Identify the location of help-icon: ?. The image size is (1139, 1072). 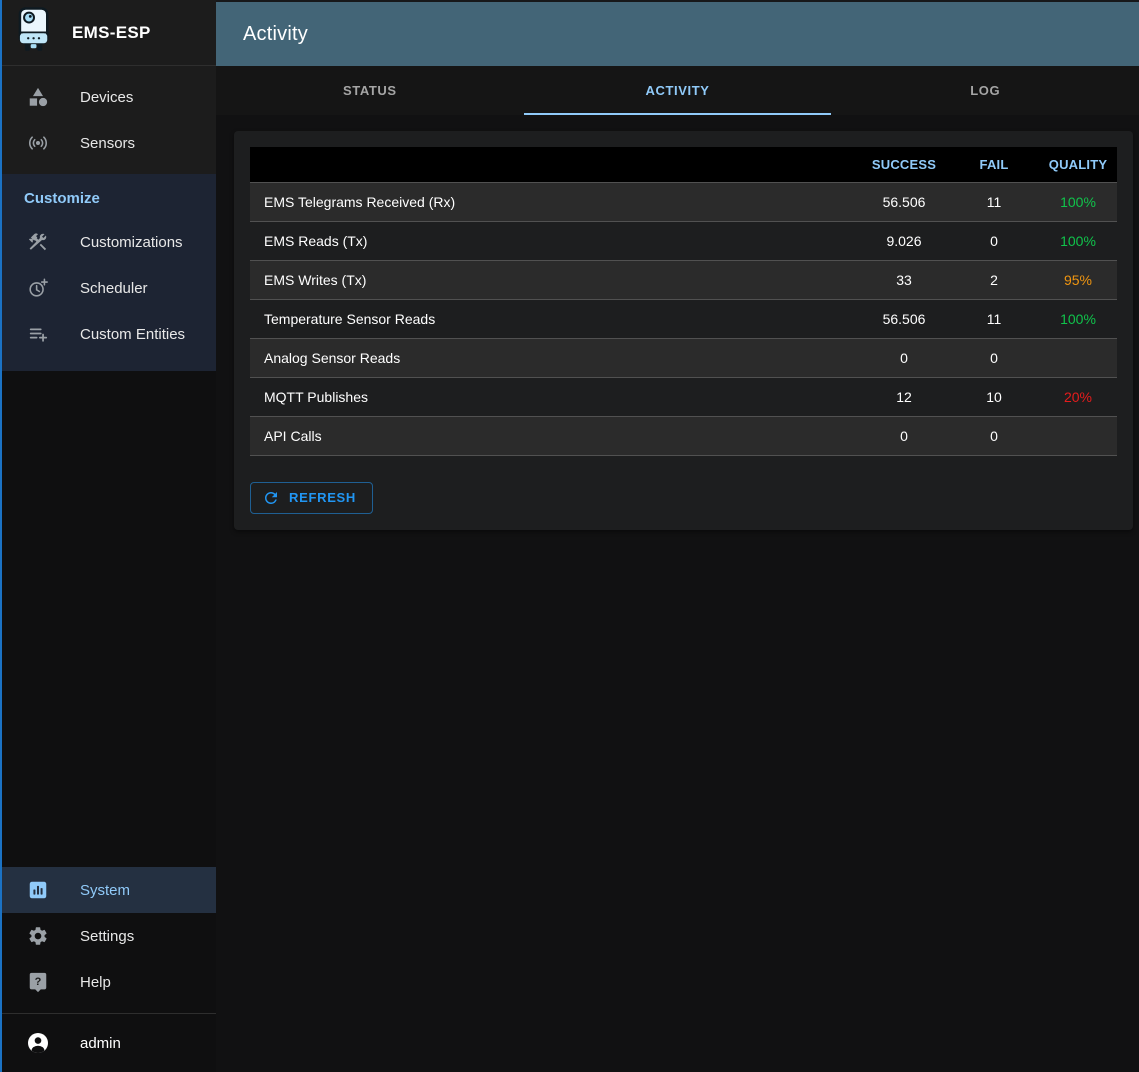
(38, 982).